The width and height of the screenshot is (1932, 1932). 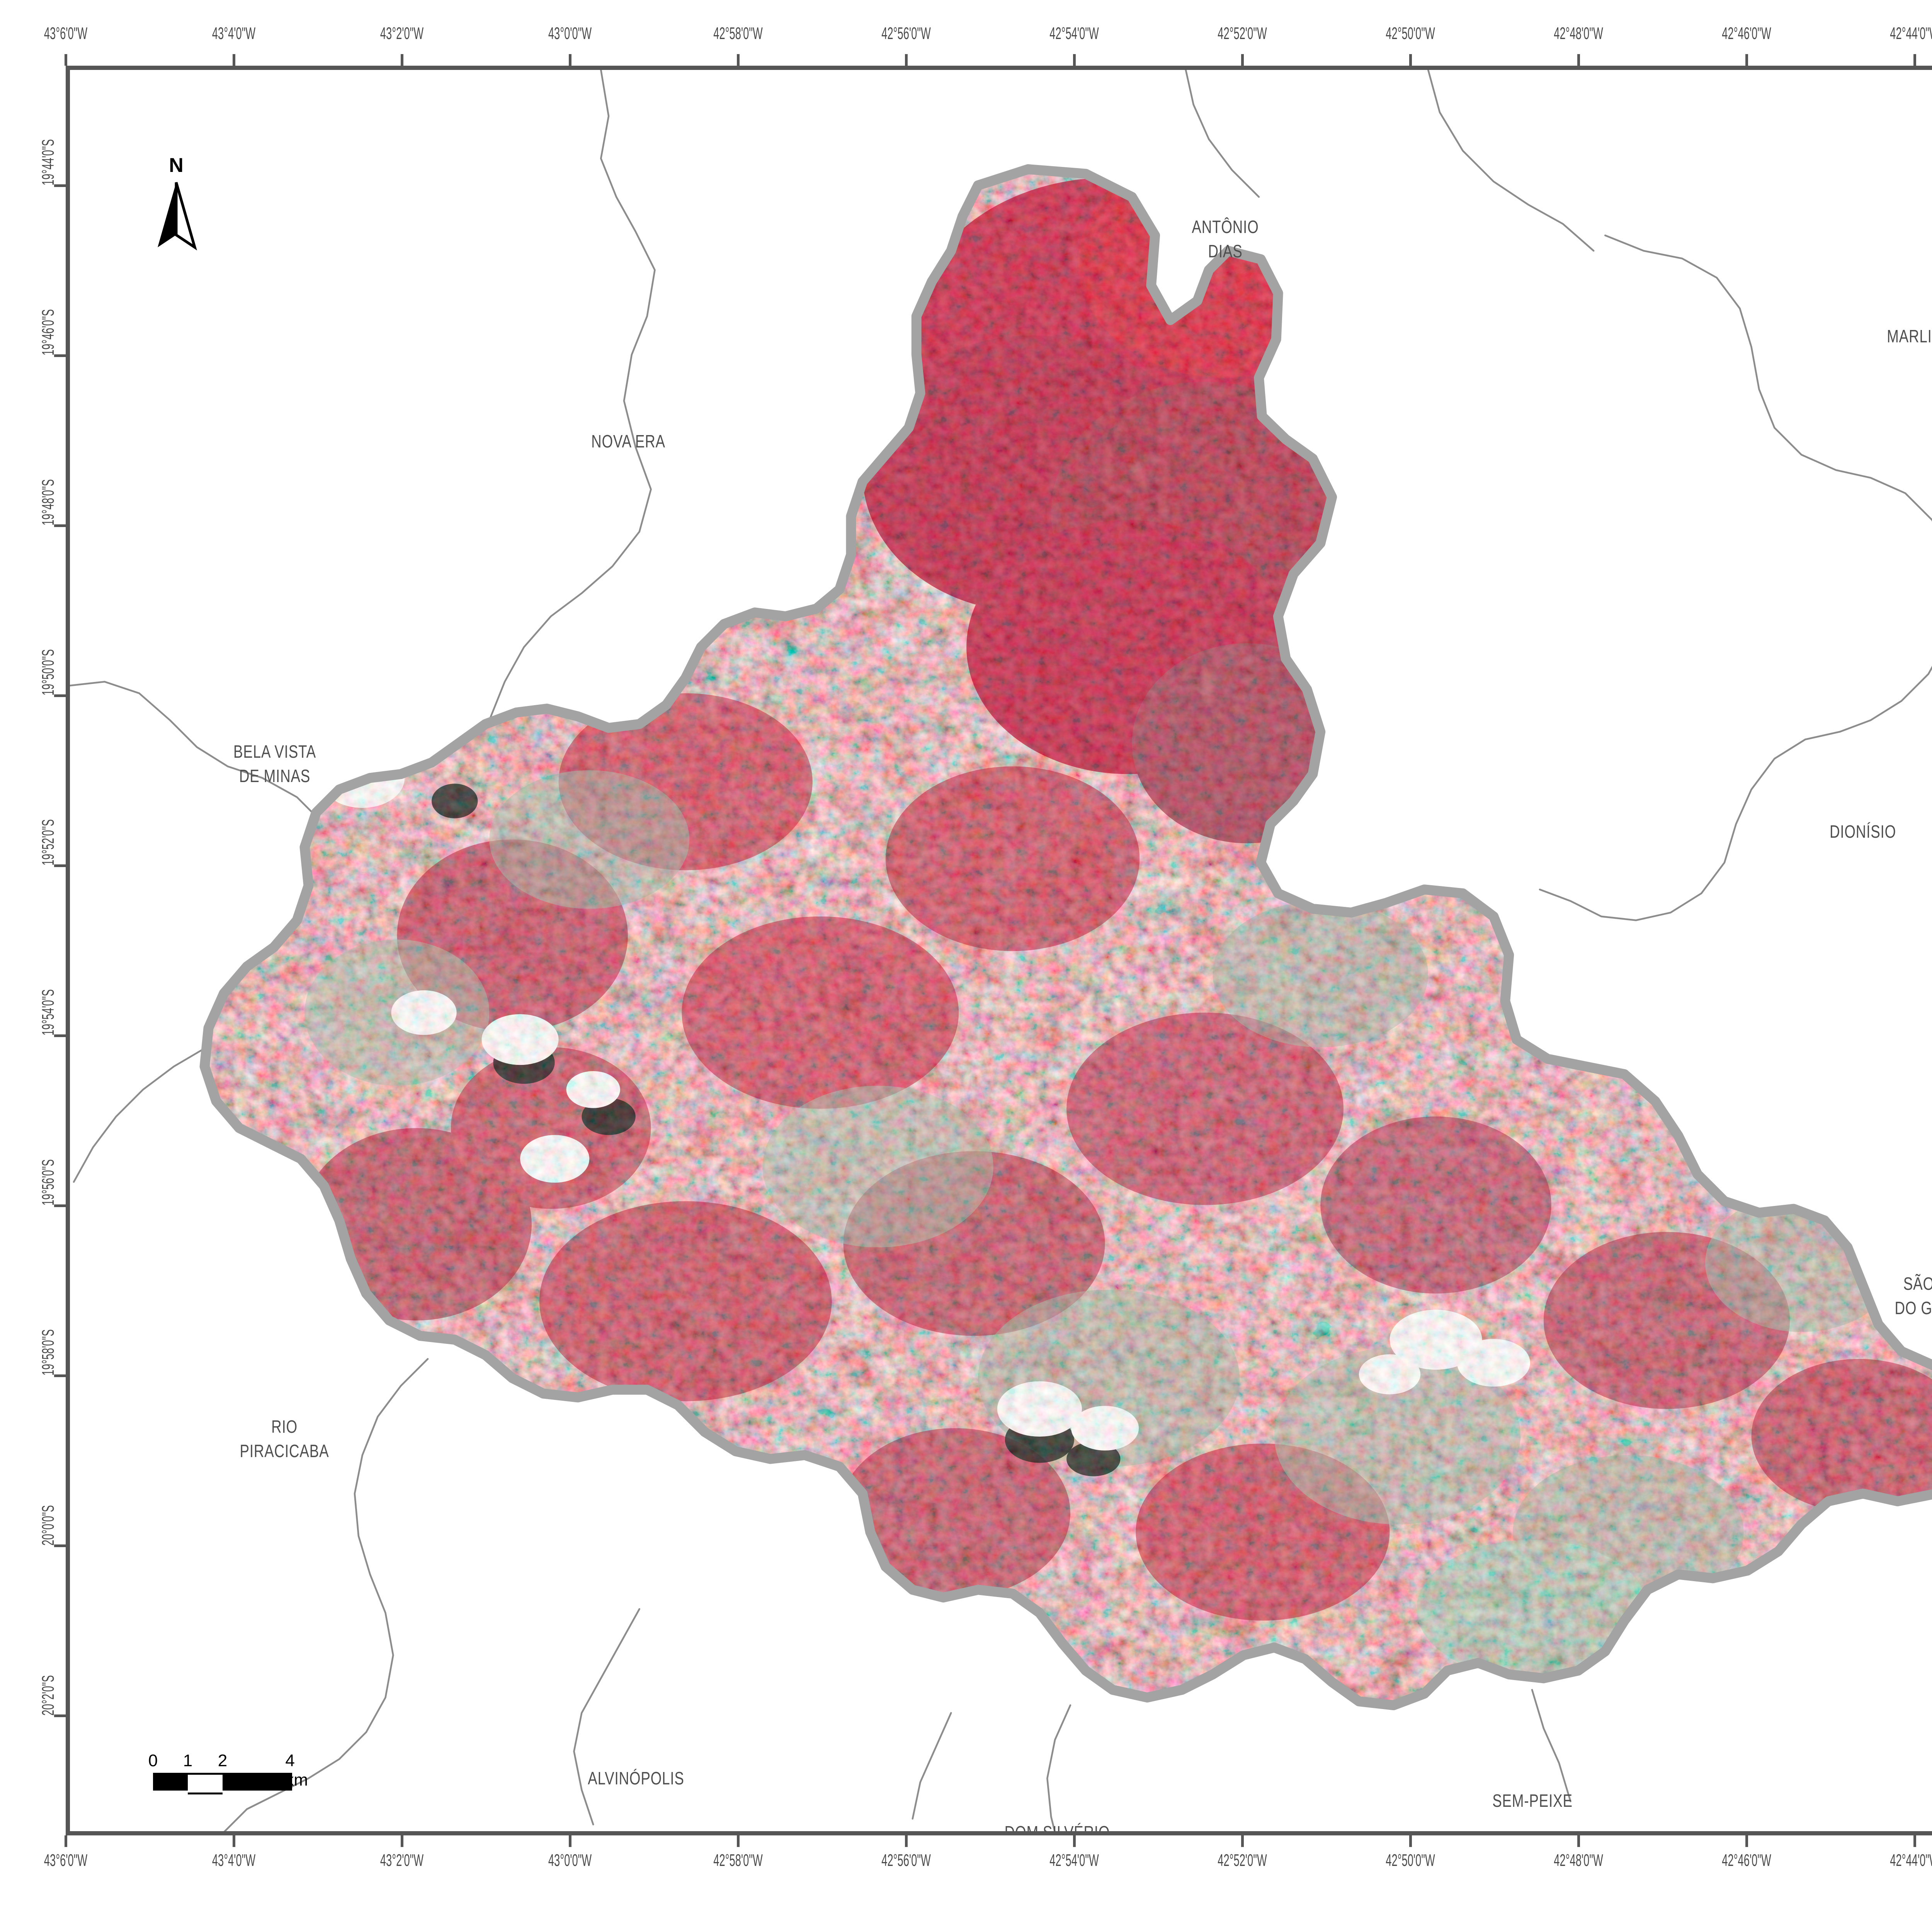 I want to click on latitude-label: 19°54'0"S, so click(x=49, y=1013).